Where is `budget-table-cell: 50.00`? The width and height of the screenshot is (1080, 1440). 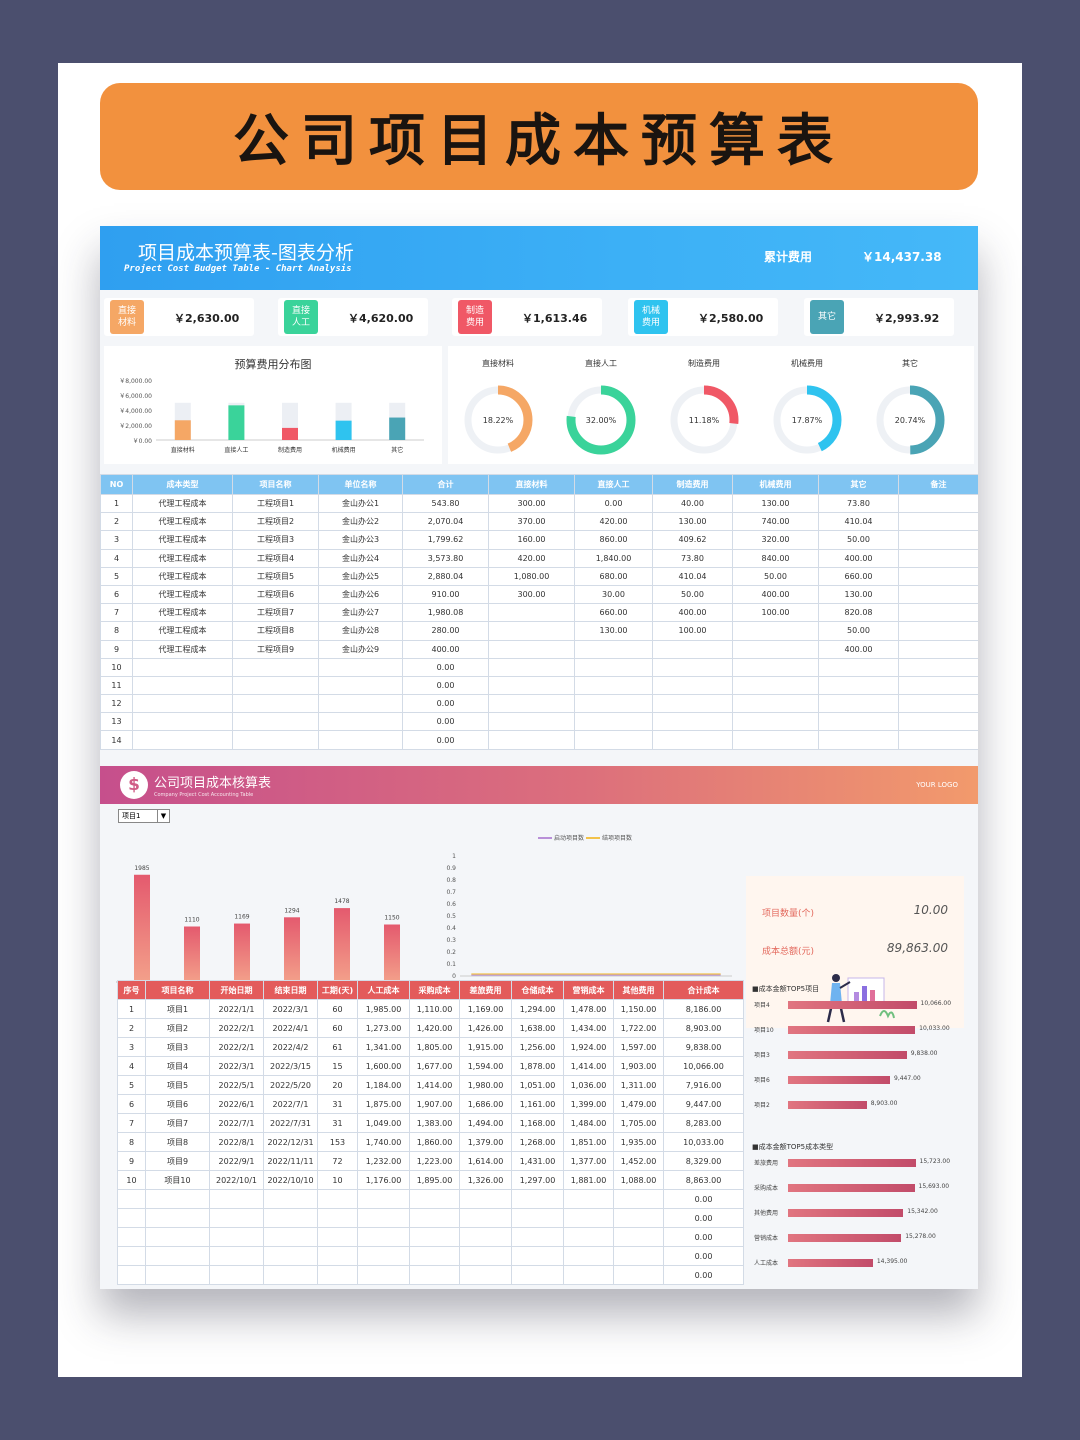
budget-table-cell: 50.00 is located at coordinates (775, 576).